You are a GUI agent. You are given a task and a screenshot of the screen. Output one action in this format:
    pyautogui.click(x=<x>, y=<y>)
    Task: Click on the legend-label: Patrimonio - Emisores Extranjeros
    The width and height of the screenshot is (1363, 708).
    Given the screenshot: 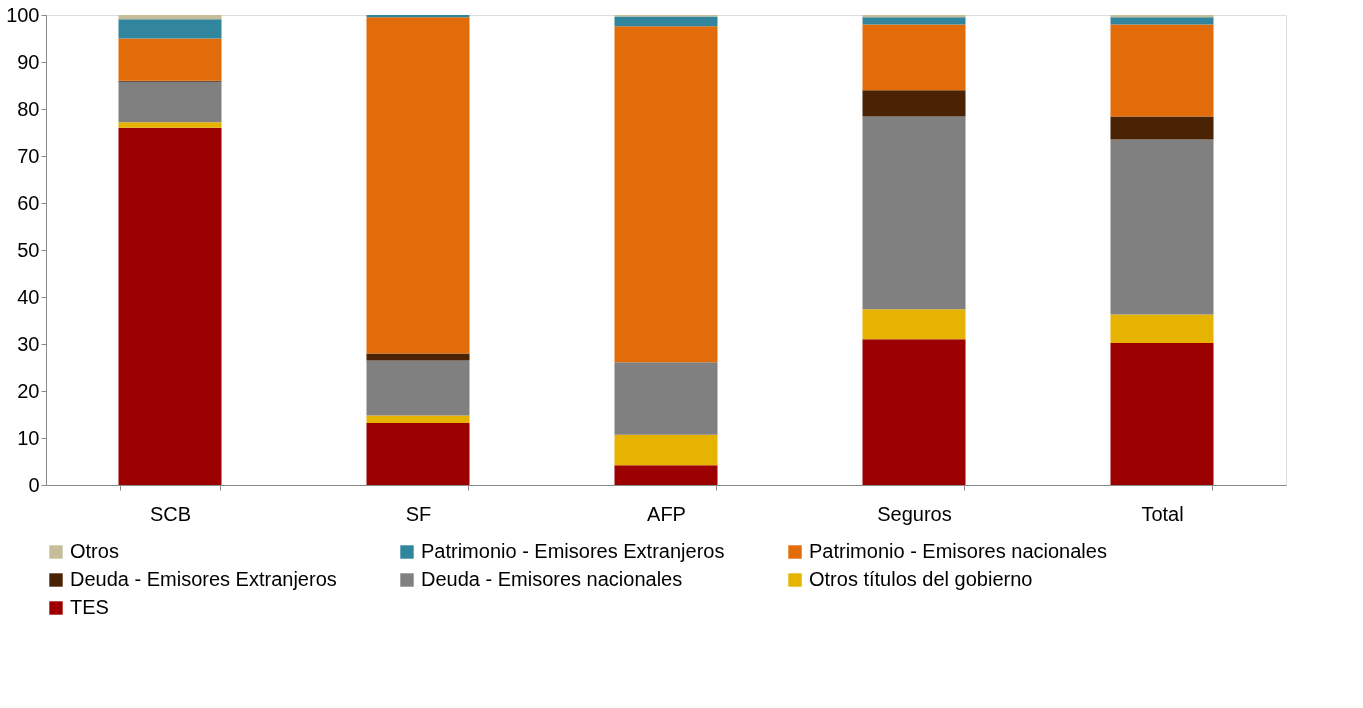 What is the action you would take?
    pyautogui.click(x=573, y=551)
    